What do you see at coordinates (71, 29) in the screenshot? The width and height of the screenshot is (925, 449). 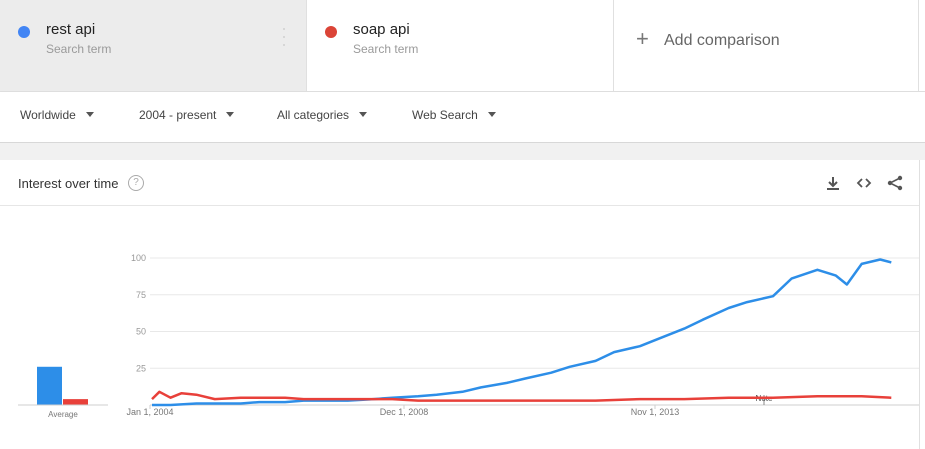 I see `term-name: rest api` at bounding box center [71, 29].